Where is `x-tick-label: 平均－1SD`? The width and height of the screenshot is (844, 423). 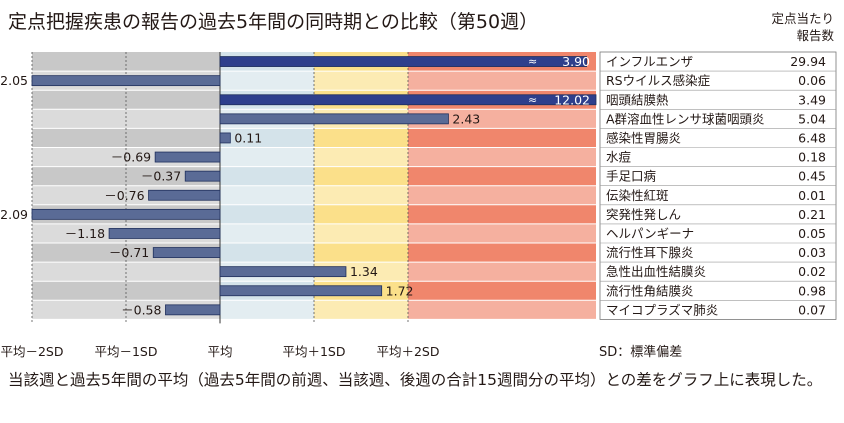 x-tick-label: 平均－1SD is located at coordinates (125, 351).